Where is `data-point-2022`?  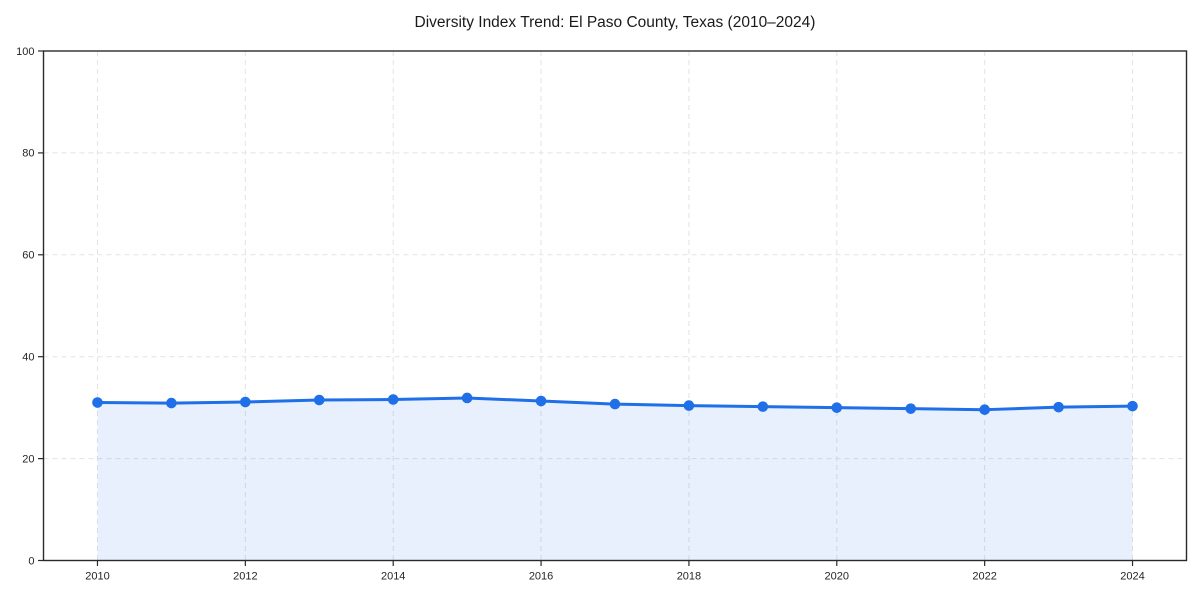
data-point-2022 is located at coordinates (984, 409).